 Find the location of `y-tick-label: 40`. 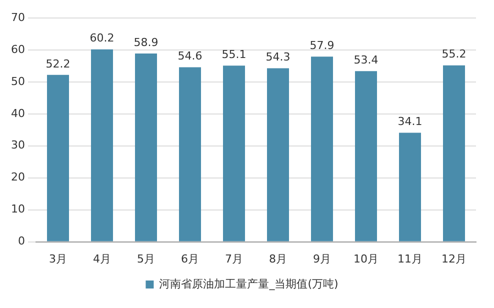

y-tick-label: 40 is located at coordinates (17, 113).